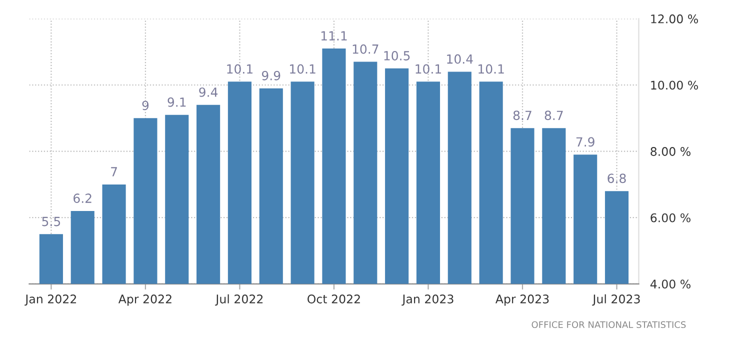 The width and height of the screenshot is (730, 340). What do you see at coordinates (208, 92) in the screenshot?
I see `data-label: 9.4` at bounding box center [208, 92].